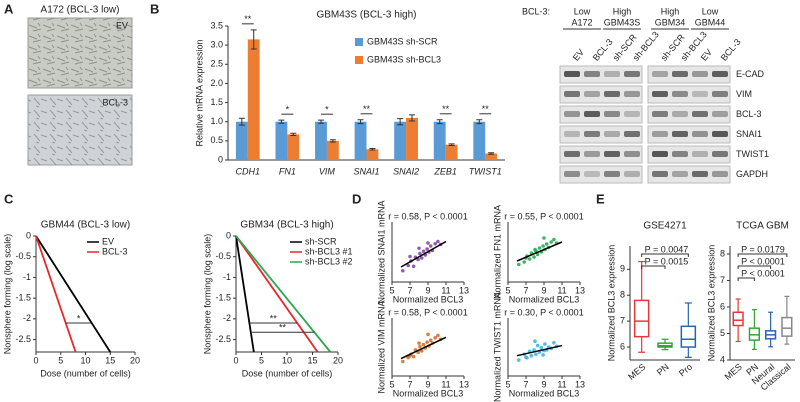 The height and width of the screenshot is (402, 800). Describe the element at coordinates (667, 249) in the screenshot. I see `comparison-label: P = 0.0047` at that location.